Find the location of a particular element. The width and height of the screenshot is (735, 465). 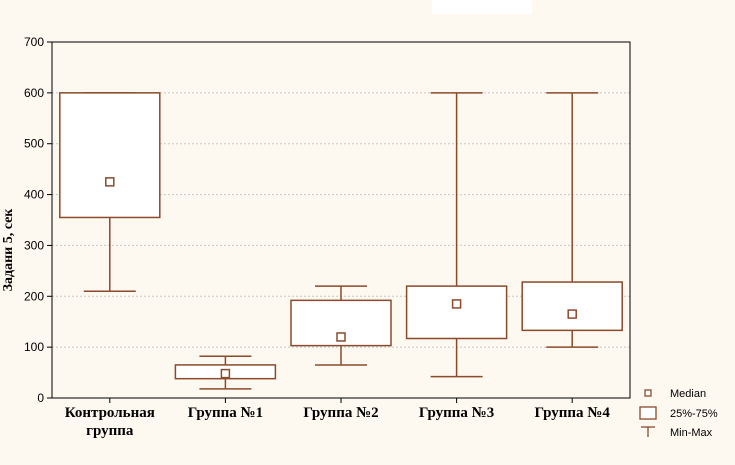

x-tick-label: Группа №4 is located at coordinates (573, 413).